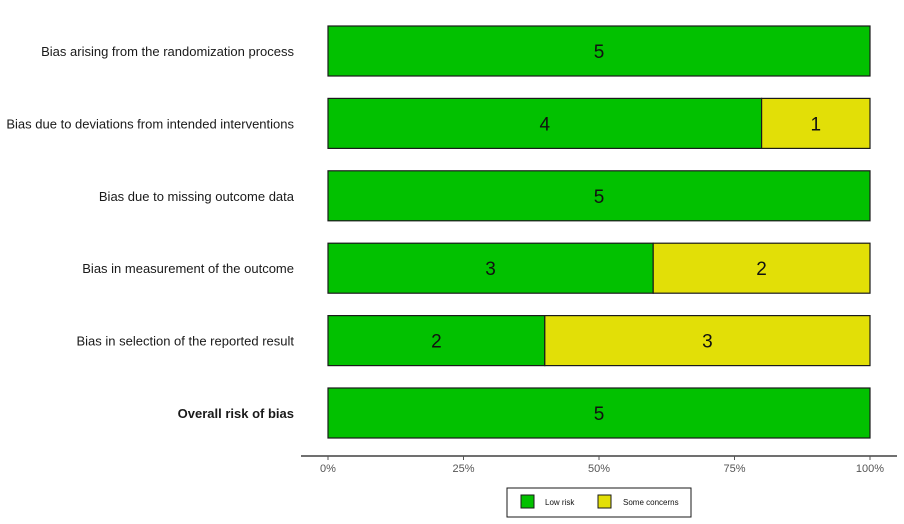 This screenshot has width=904, height=524. I want to click on x-axis: 0% 25% 50% 75% 100%, so click(599, 465).